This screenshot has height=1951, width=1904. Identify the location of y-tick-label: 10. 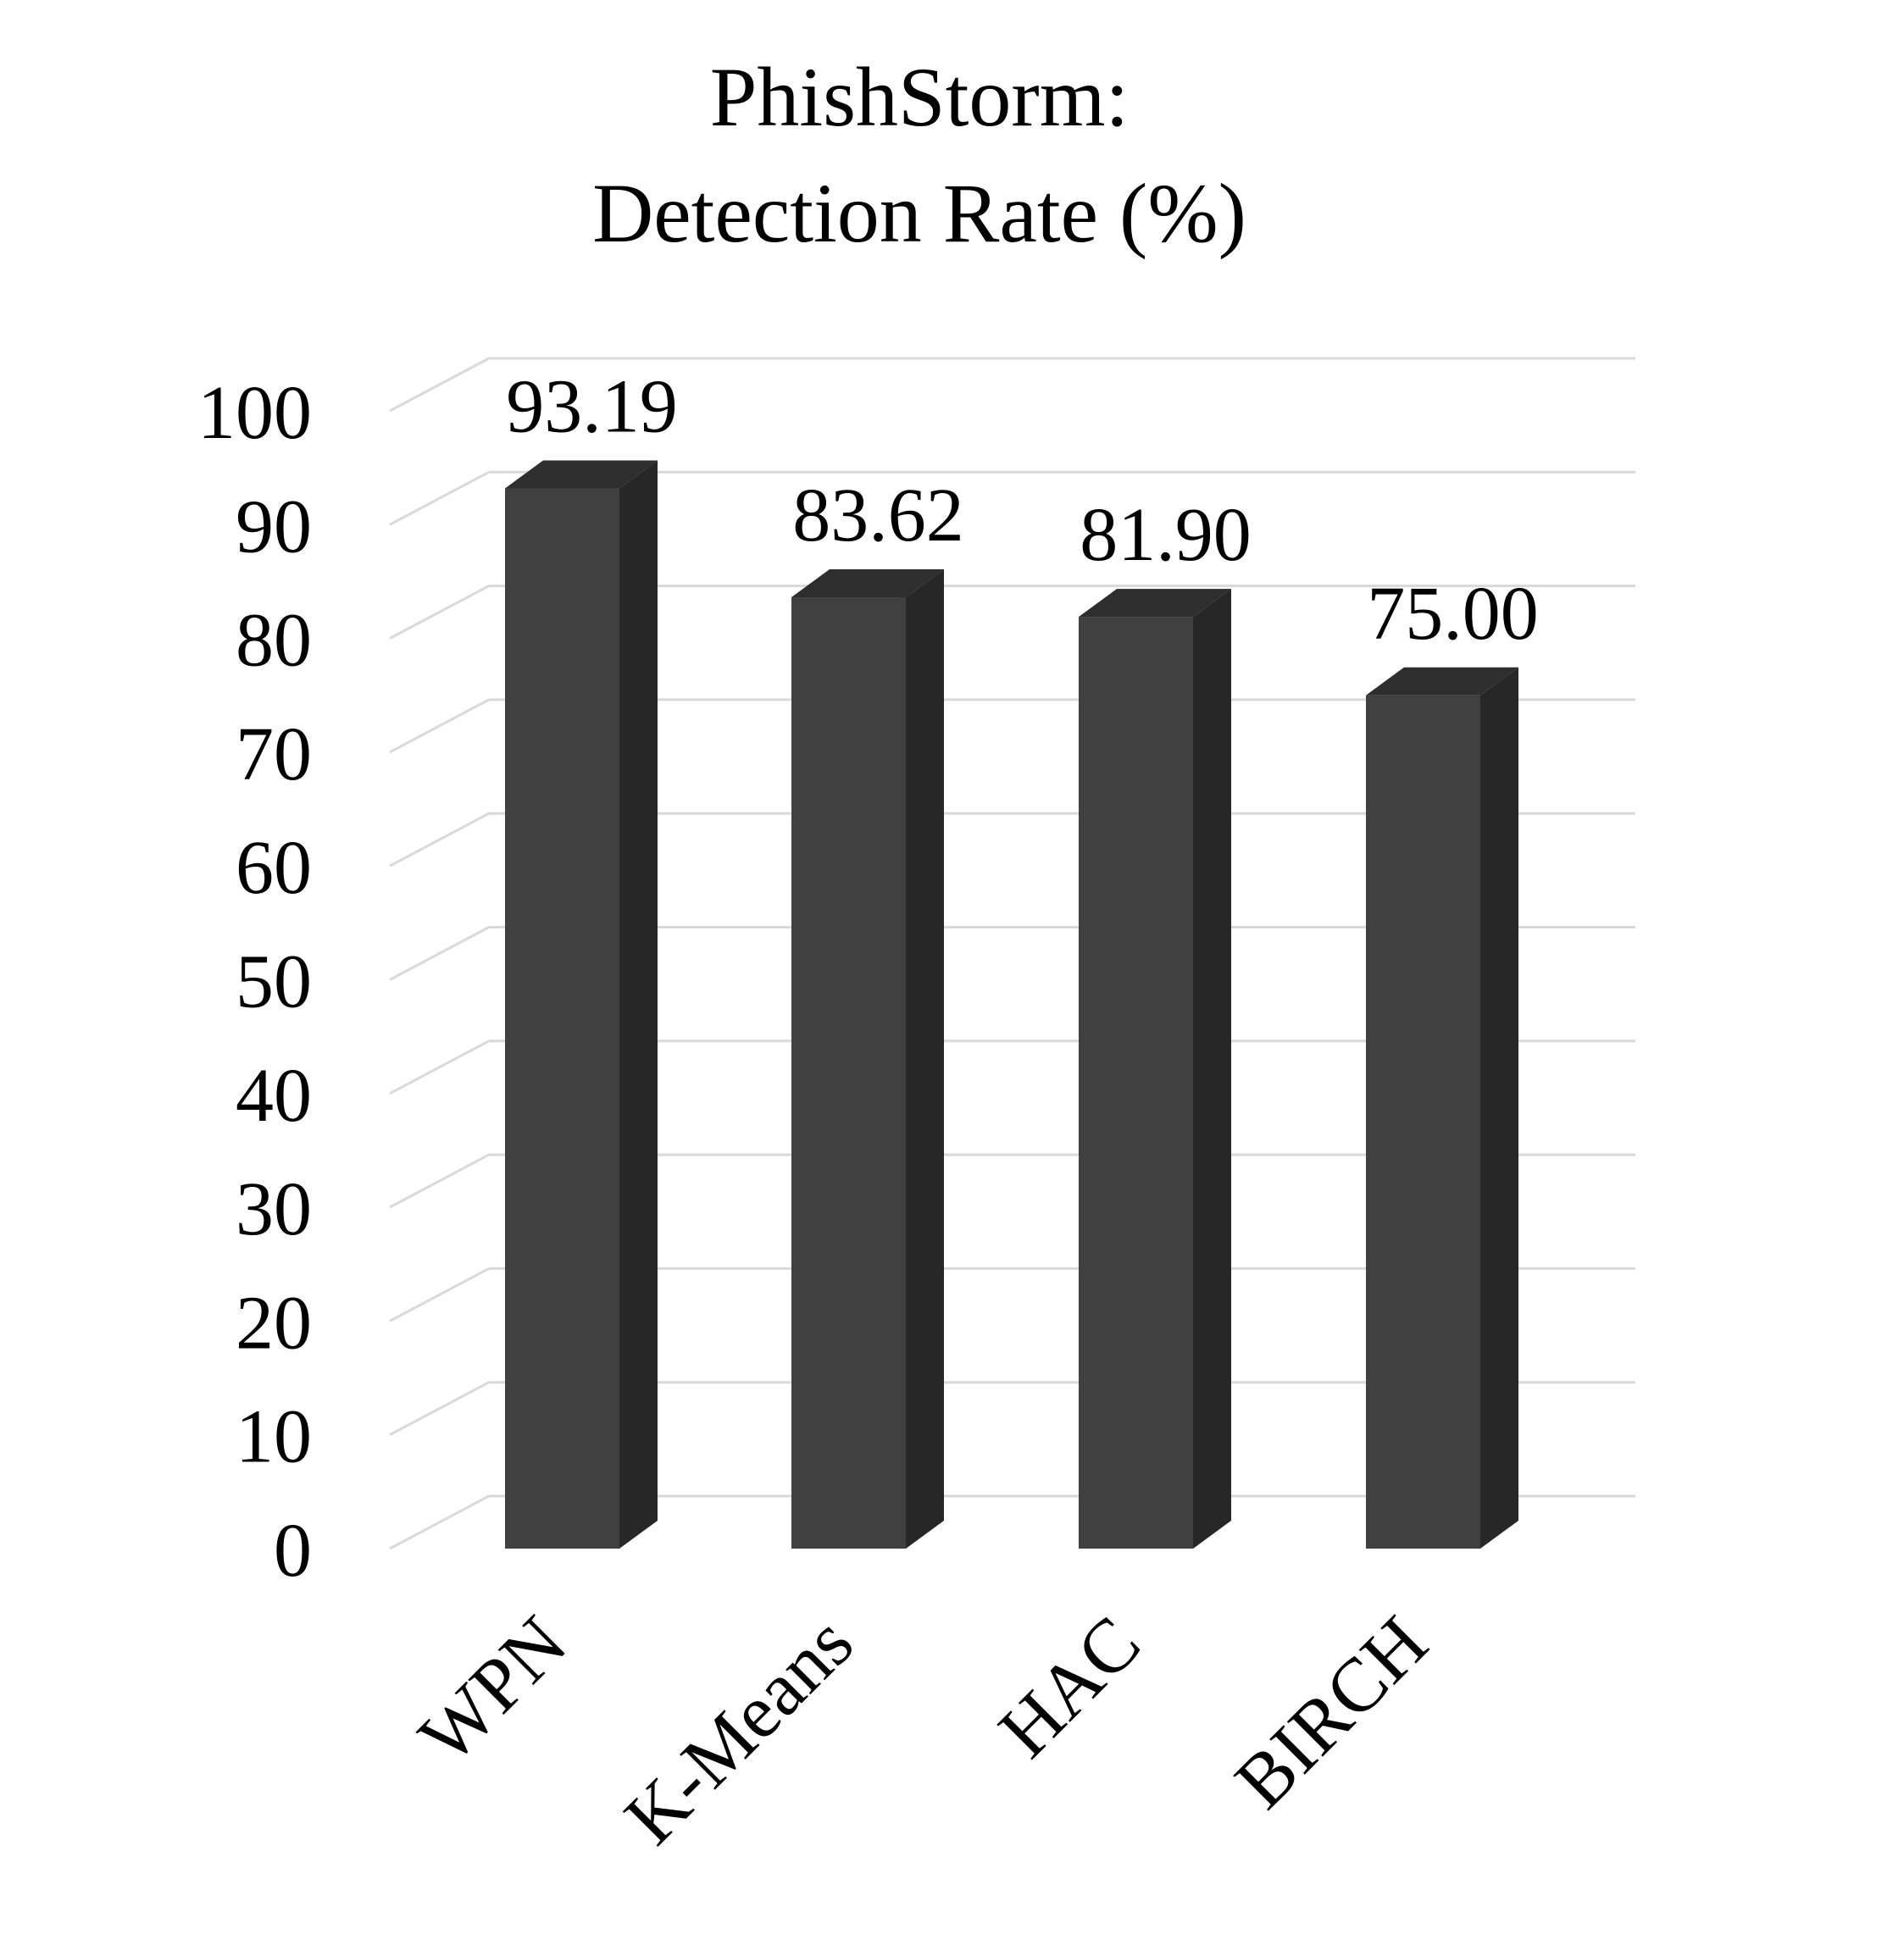
(274, 1437).